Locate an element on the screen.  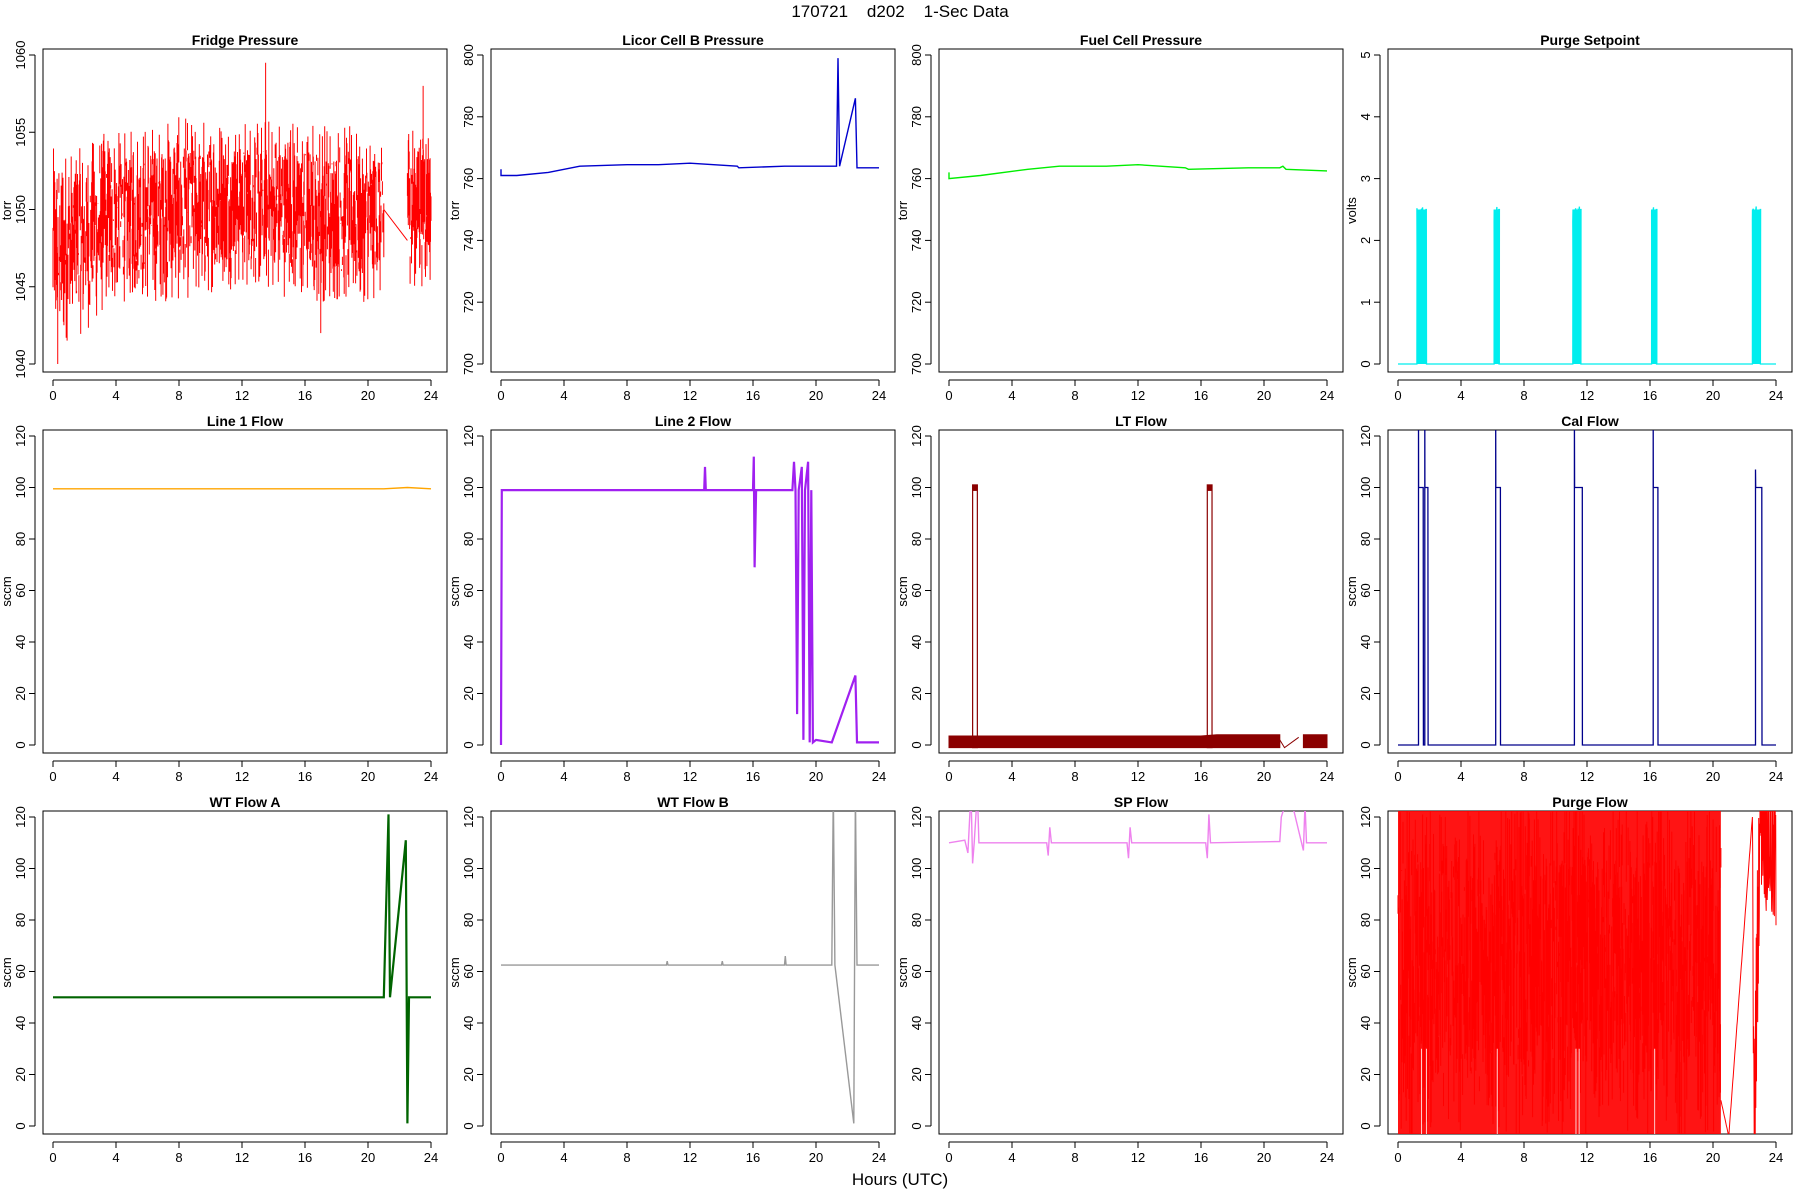
pulse-cap is located at coordinates (975, 487).